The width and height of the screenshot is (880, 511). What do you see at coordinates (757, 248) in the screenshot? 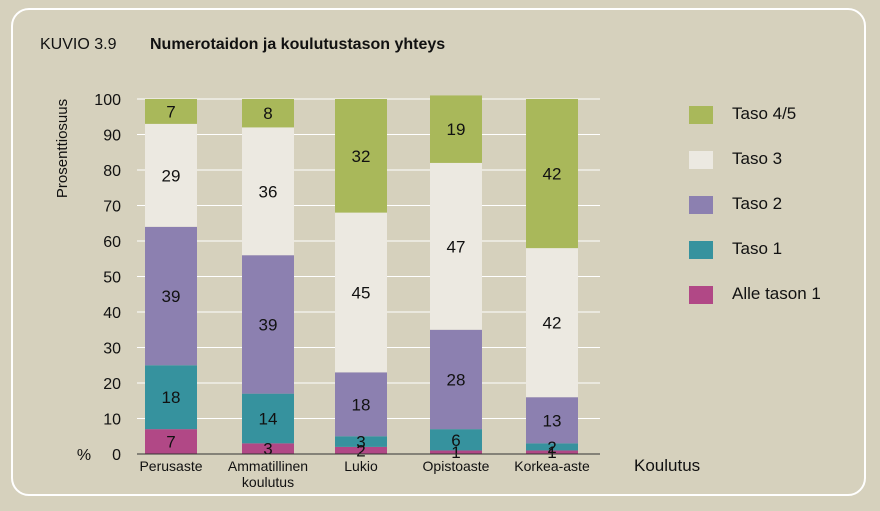
I see `legend-label: Taso 1` at bounding box center [757, 248].